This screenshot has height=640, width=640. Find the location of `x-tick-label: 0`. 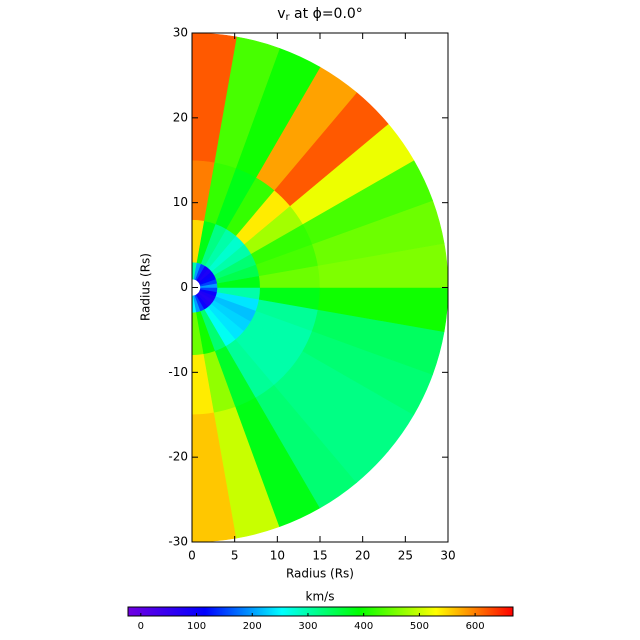

x-tick-label: 0 is located at coordinates (192, 556).